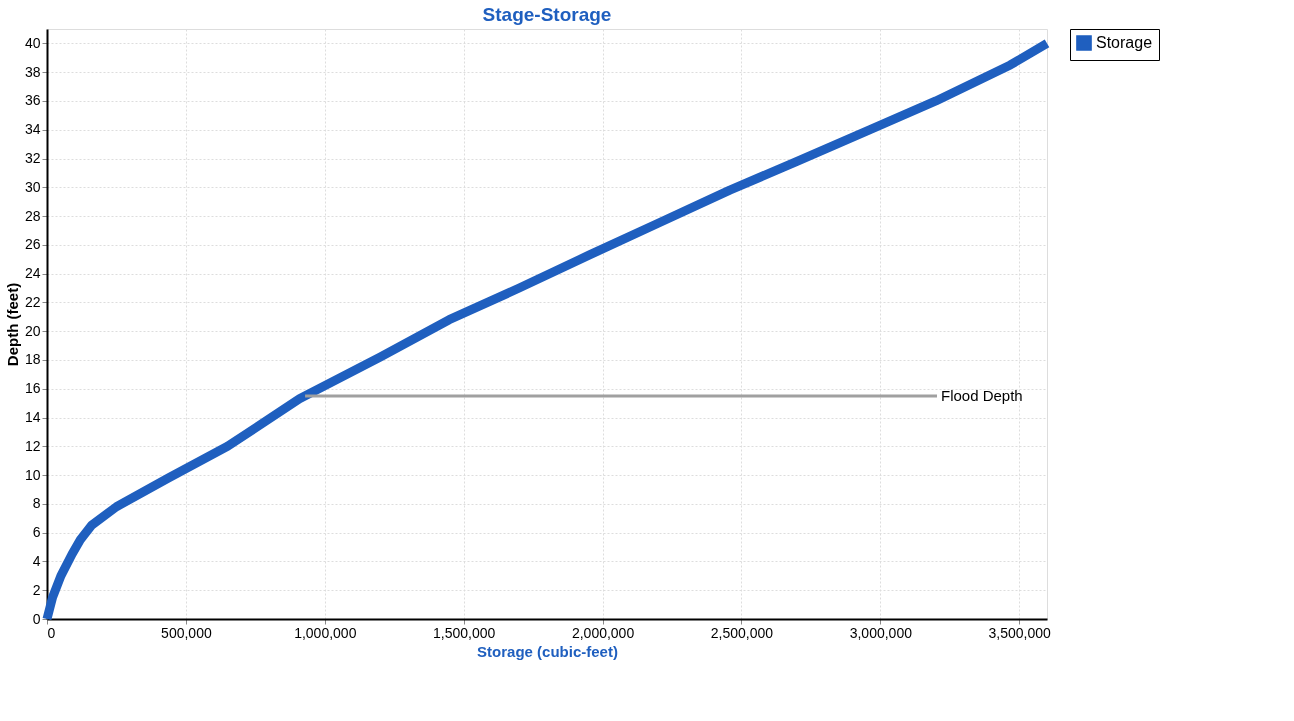  Describe the element at coordinates (742, 632) in the screenshot. I see `x-tick-label: 2,500,000` at that location.